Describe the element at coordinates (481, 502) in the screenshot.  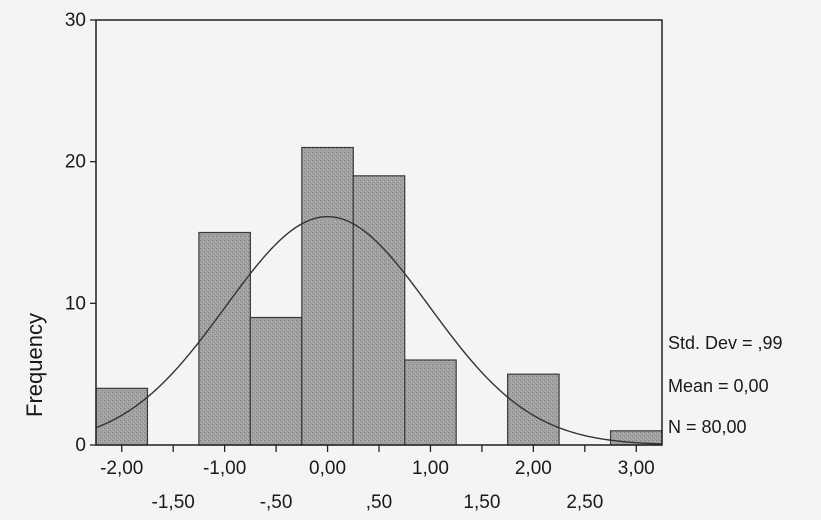
I see `x-tick-label: 1,50` at that location.